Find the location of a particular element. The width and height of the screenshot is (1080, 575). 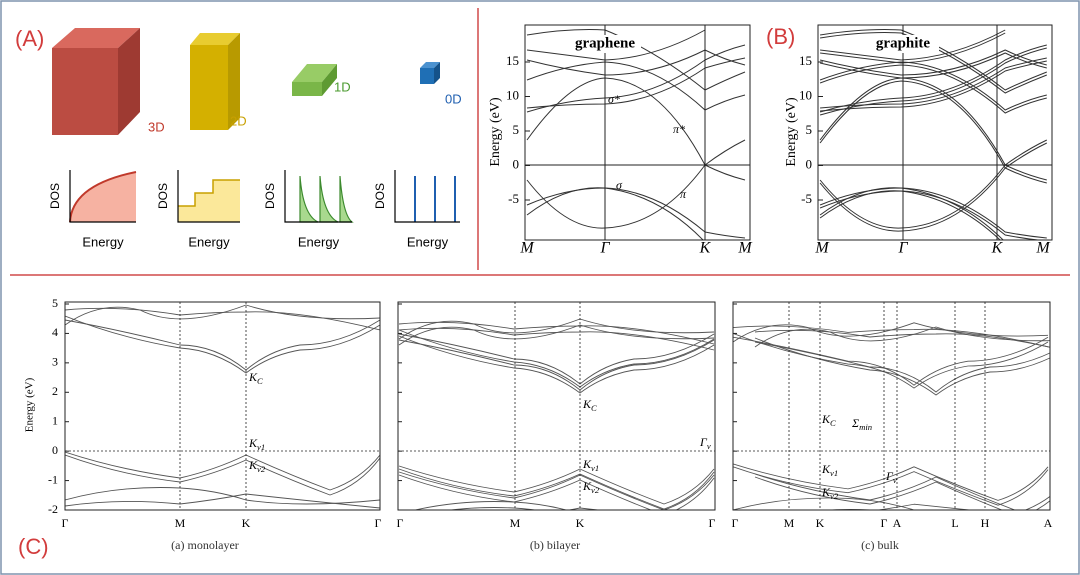

plot-caption: (c) bulk is located at coordinates (880, 545).